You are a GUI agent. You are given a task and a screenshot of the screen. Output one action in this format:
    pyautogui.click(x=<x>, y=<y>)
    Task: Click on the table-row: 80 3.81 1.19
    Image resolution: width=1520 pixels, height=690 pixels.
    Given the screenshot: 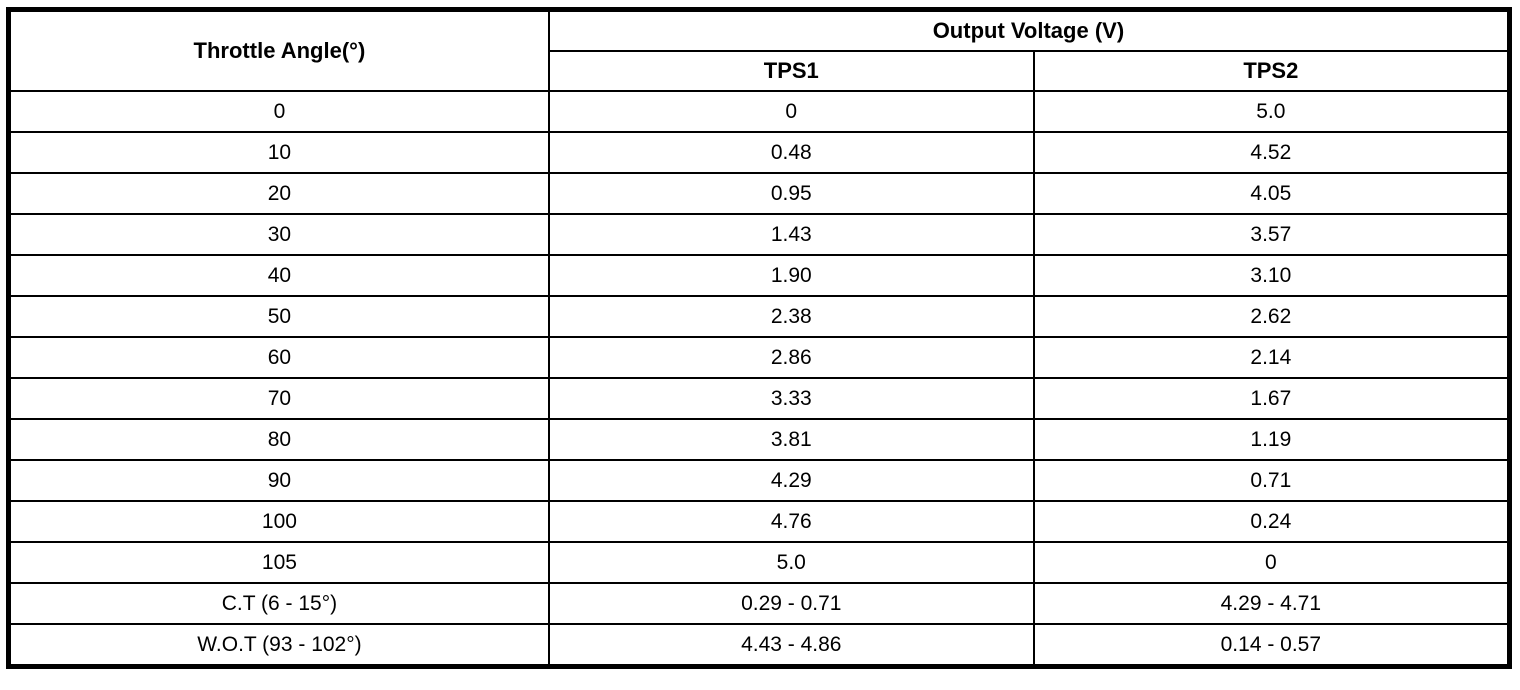 What is the action you would take?
    pyautogui.click(x=759, y=439)
    